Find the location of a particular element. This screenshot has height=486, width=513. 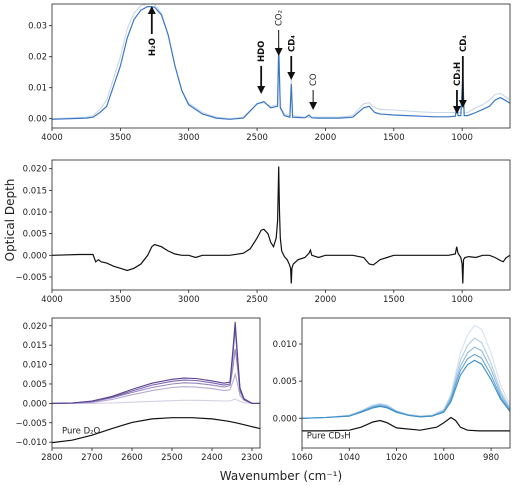

annotation-label: Pure CD₃H is located at coordinates (329, 436).